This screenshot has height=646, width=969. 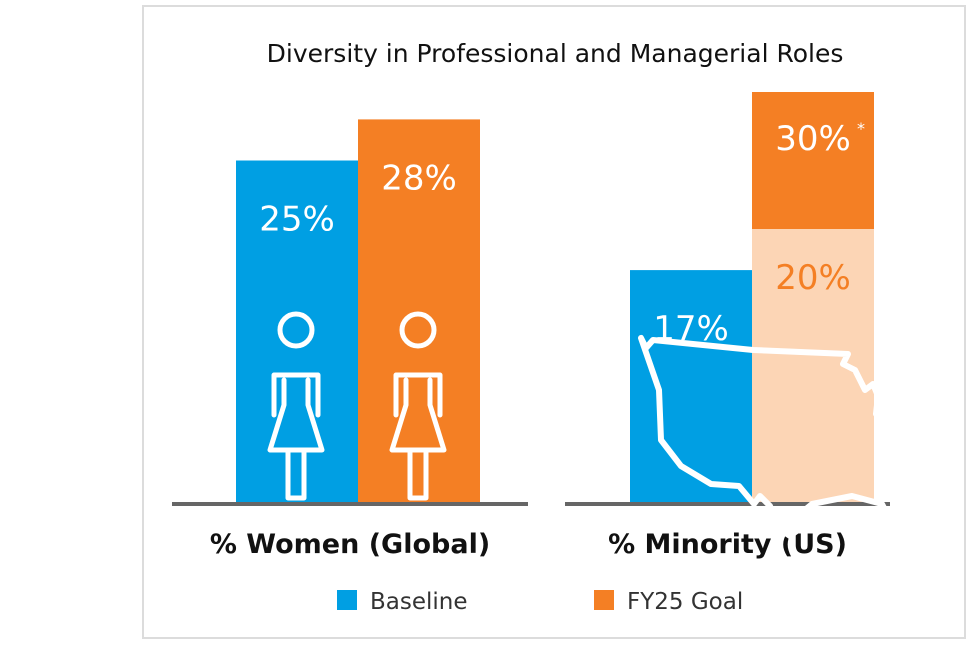 I want to click on data-label: 30%, so click(x=813, y=139).